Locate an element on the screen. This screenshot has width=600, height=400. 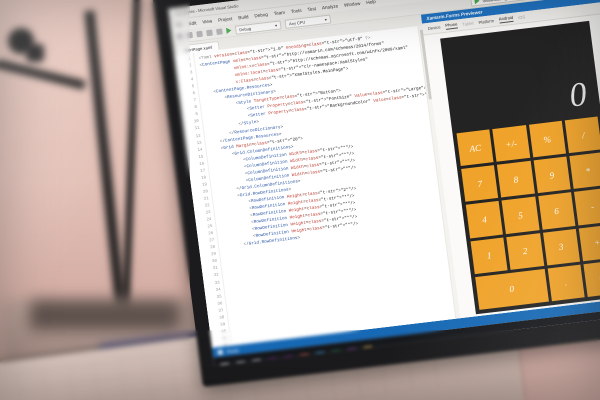
calc-key-: - is located at coordinates (586, 207).